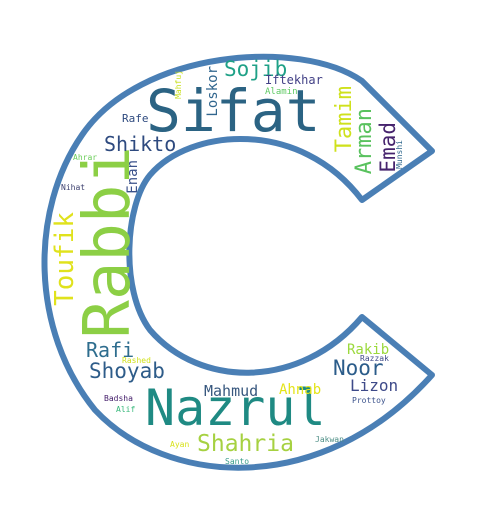  What do you see at coordinates (399, 154) in the screenshot?
I see `word-munshi: Munshi` at bounding box center [399, 154].